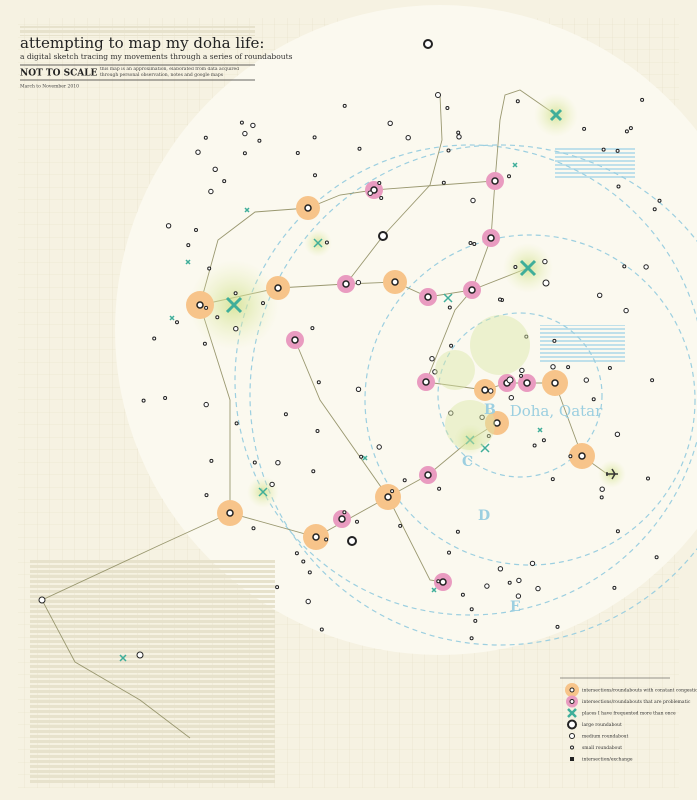 The image size is (697, 800). I want to click on legend-label: places I have frequented more than once, so click(629, 714).